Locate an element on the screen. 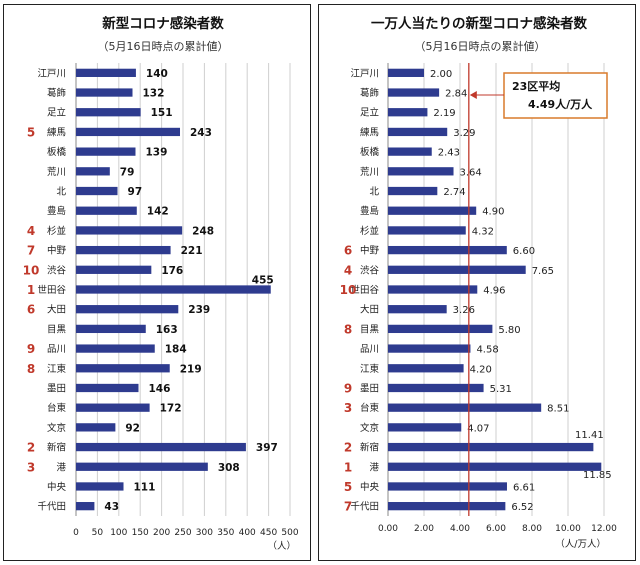  per10k-category-label: 台東 is located at coordinates (370, 408).